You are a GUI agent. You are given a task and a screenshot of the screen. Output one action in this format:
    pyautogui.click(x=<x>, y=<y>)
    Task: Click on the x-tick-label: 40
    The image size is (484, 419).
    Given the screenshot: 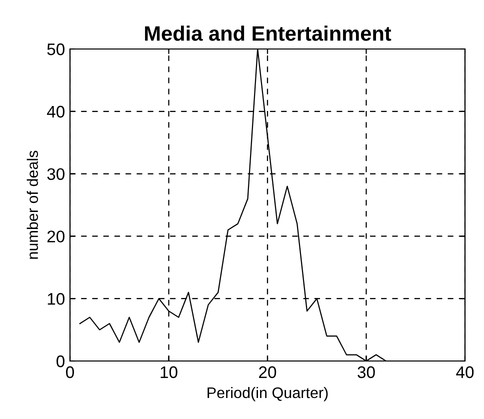 What is the action you would take?
    pyautogui.click(x=465, y=372)
    